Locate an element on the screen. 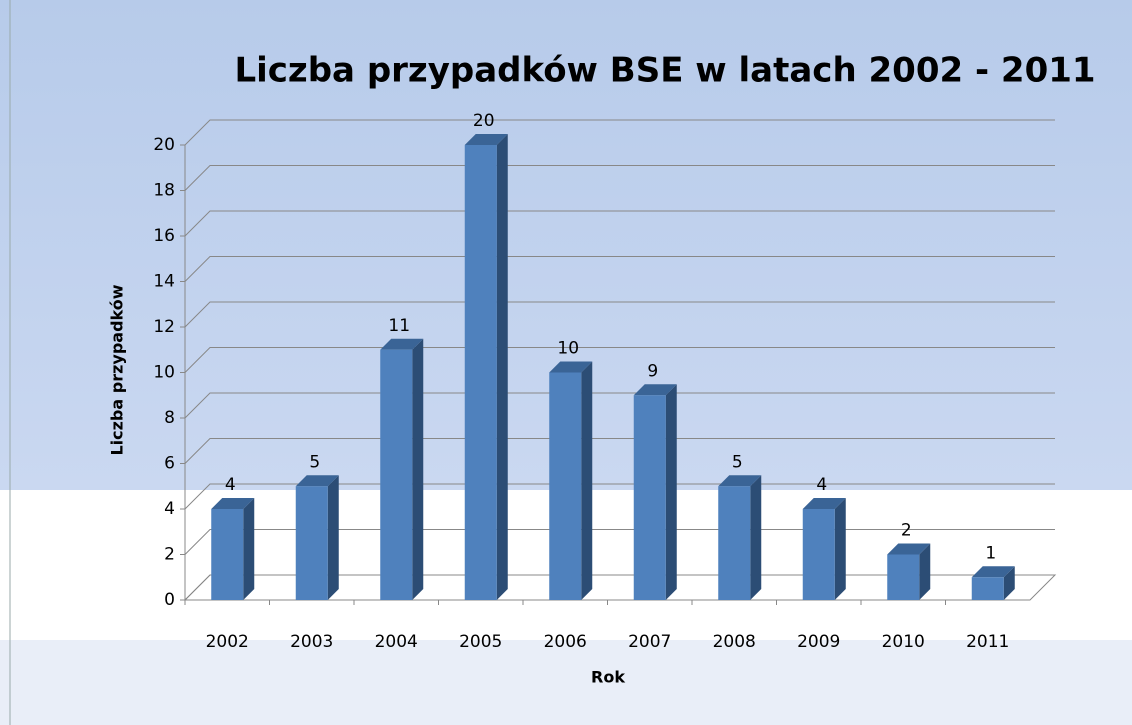  x-tick-label: 2007 is located at coordinates (649, 642).